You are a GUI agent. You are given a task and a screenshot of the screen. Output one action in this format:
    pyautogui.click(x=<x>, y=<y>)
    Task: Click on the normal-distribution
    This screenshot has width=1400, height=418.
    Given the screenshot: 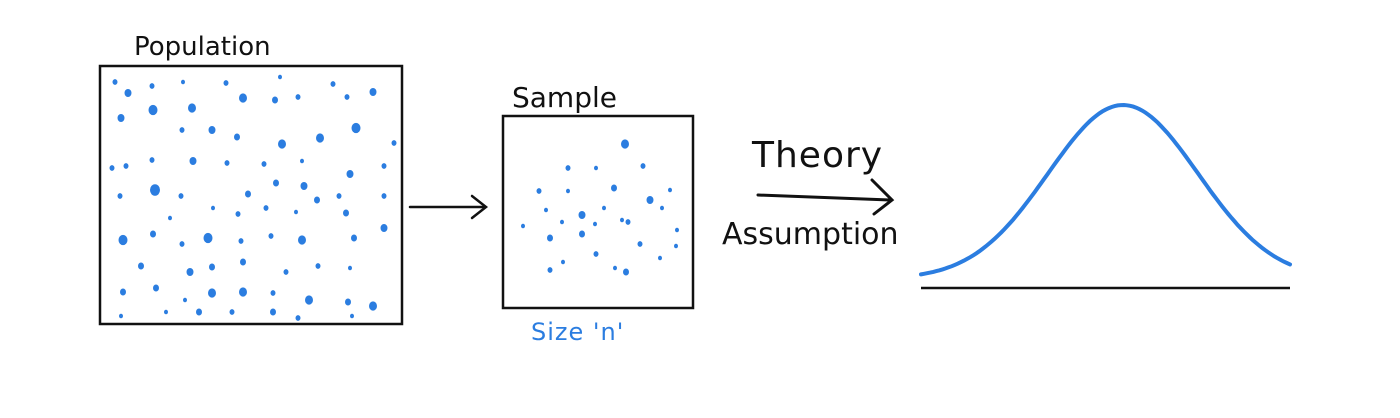 What is the action you would take?
    pyautogui.click(x=1105, y=196)
    